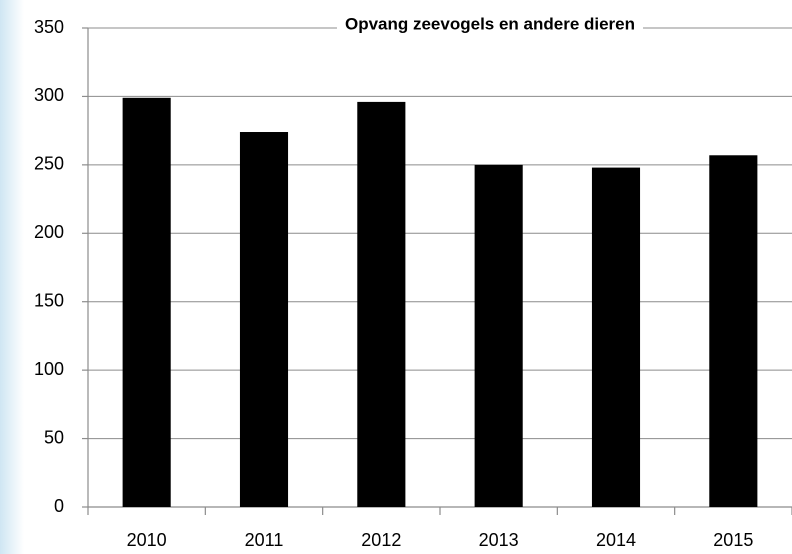 Image resolution: width=792 pixels, height=554 pixels. What do you see at coordinates (381, 540) in the screenshot?
I see `x-tick-label: 2012` at bounding box center [381, 540].